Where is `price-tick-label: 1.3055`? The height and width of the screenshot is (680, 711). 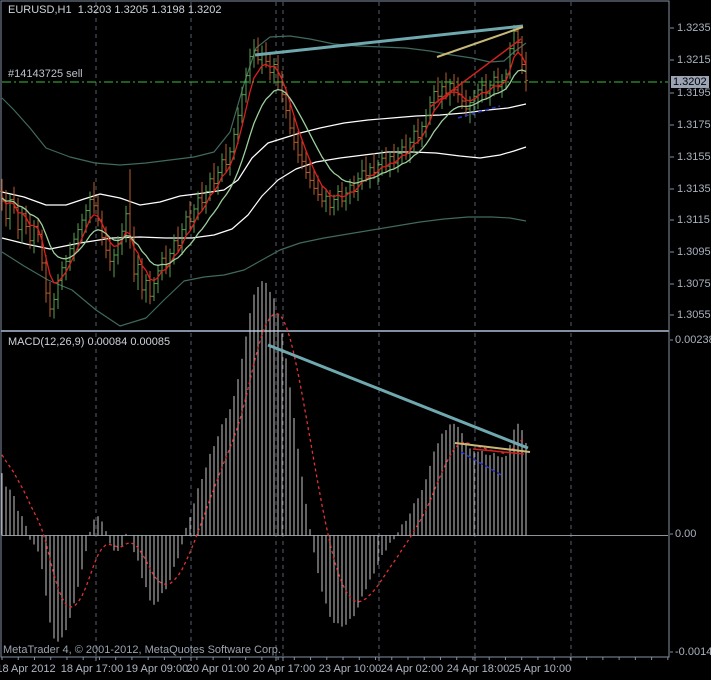
price-tick-label: 1.3055 is located at coordinates (694, 315).